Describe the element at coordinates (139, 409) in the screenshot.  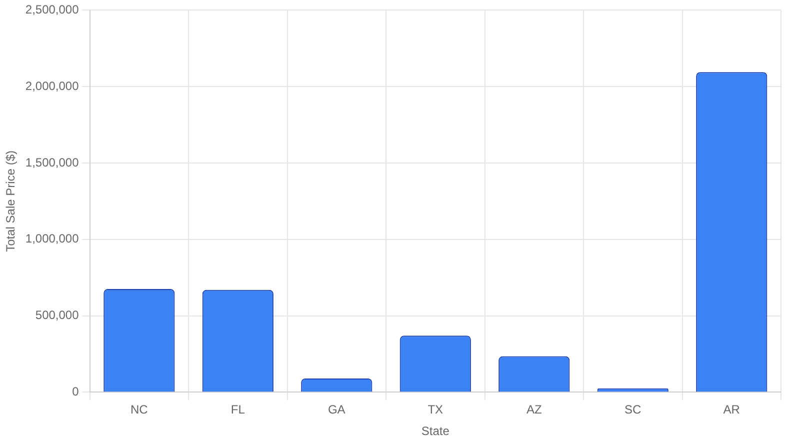
I see `x-tick-label: NC` at that location.